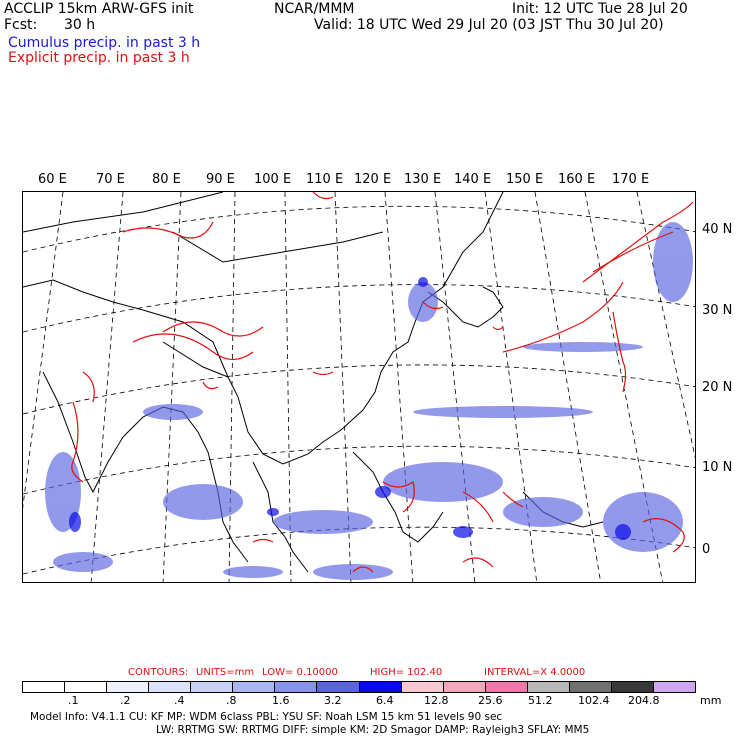 The height and width of the screenshot is (740, 740). I want to click on explicit-legend: Explicit precip. in past 3 h, so click(99, 58).